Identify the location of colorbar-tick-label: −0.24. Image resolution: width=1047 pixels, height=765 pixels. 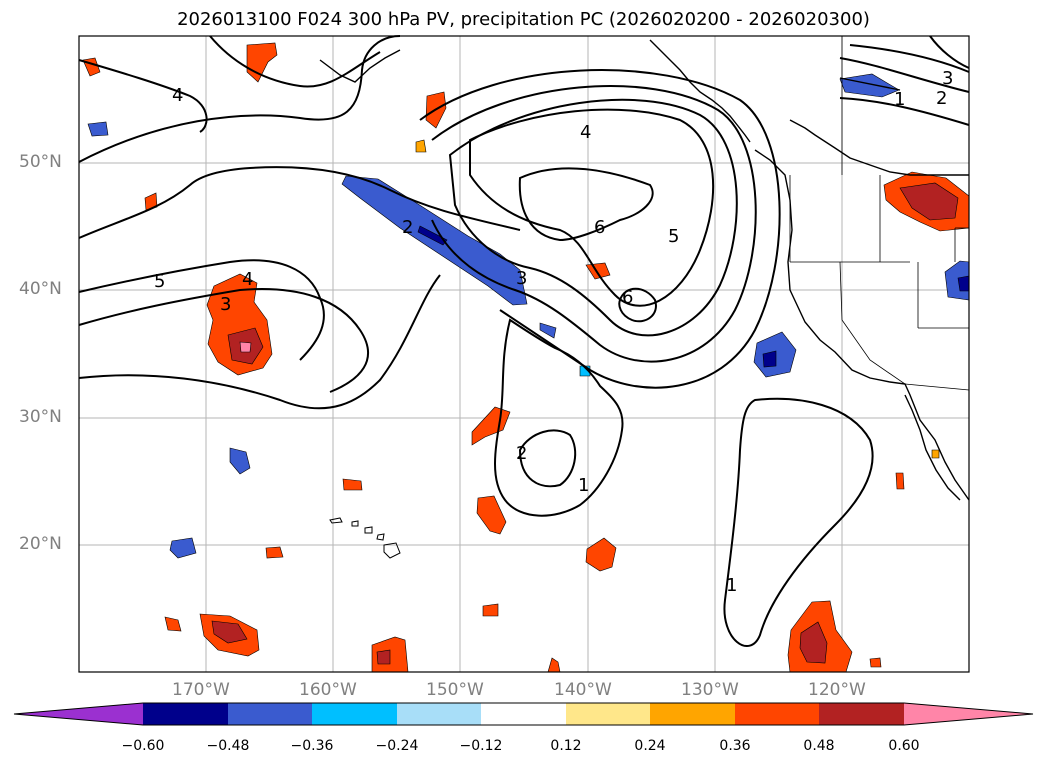
(397, 746).